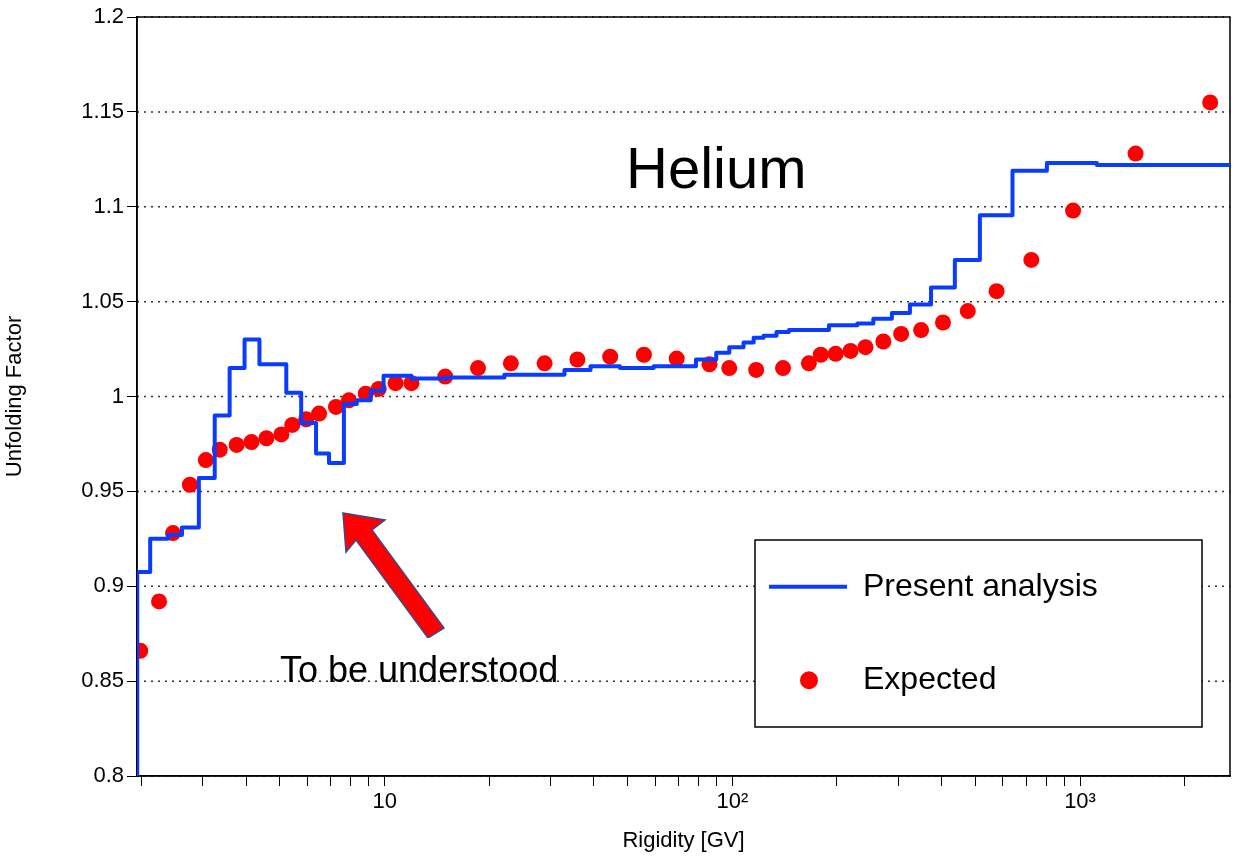 The height and width of the screenshot is (856, 1238). Describe the element at coordinates (1080, 801) in the screenshot. I see `x-tick-label: 10³` at that location.